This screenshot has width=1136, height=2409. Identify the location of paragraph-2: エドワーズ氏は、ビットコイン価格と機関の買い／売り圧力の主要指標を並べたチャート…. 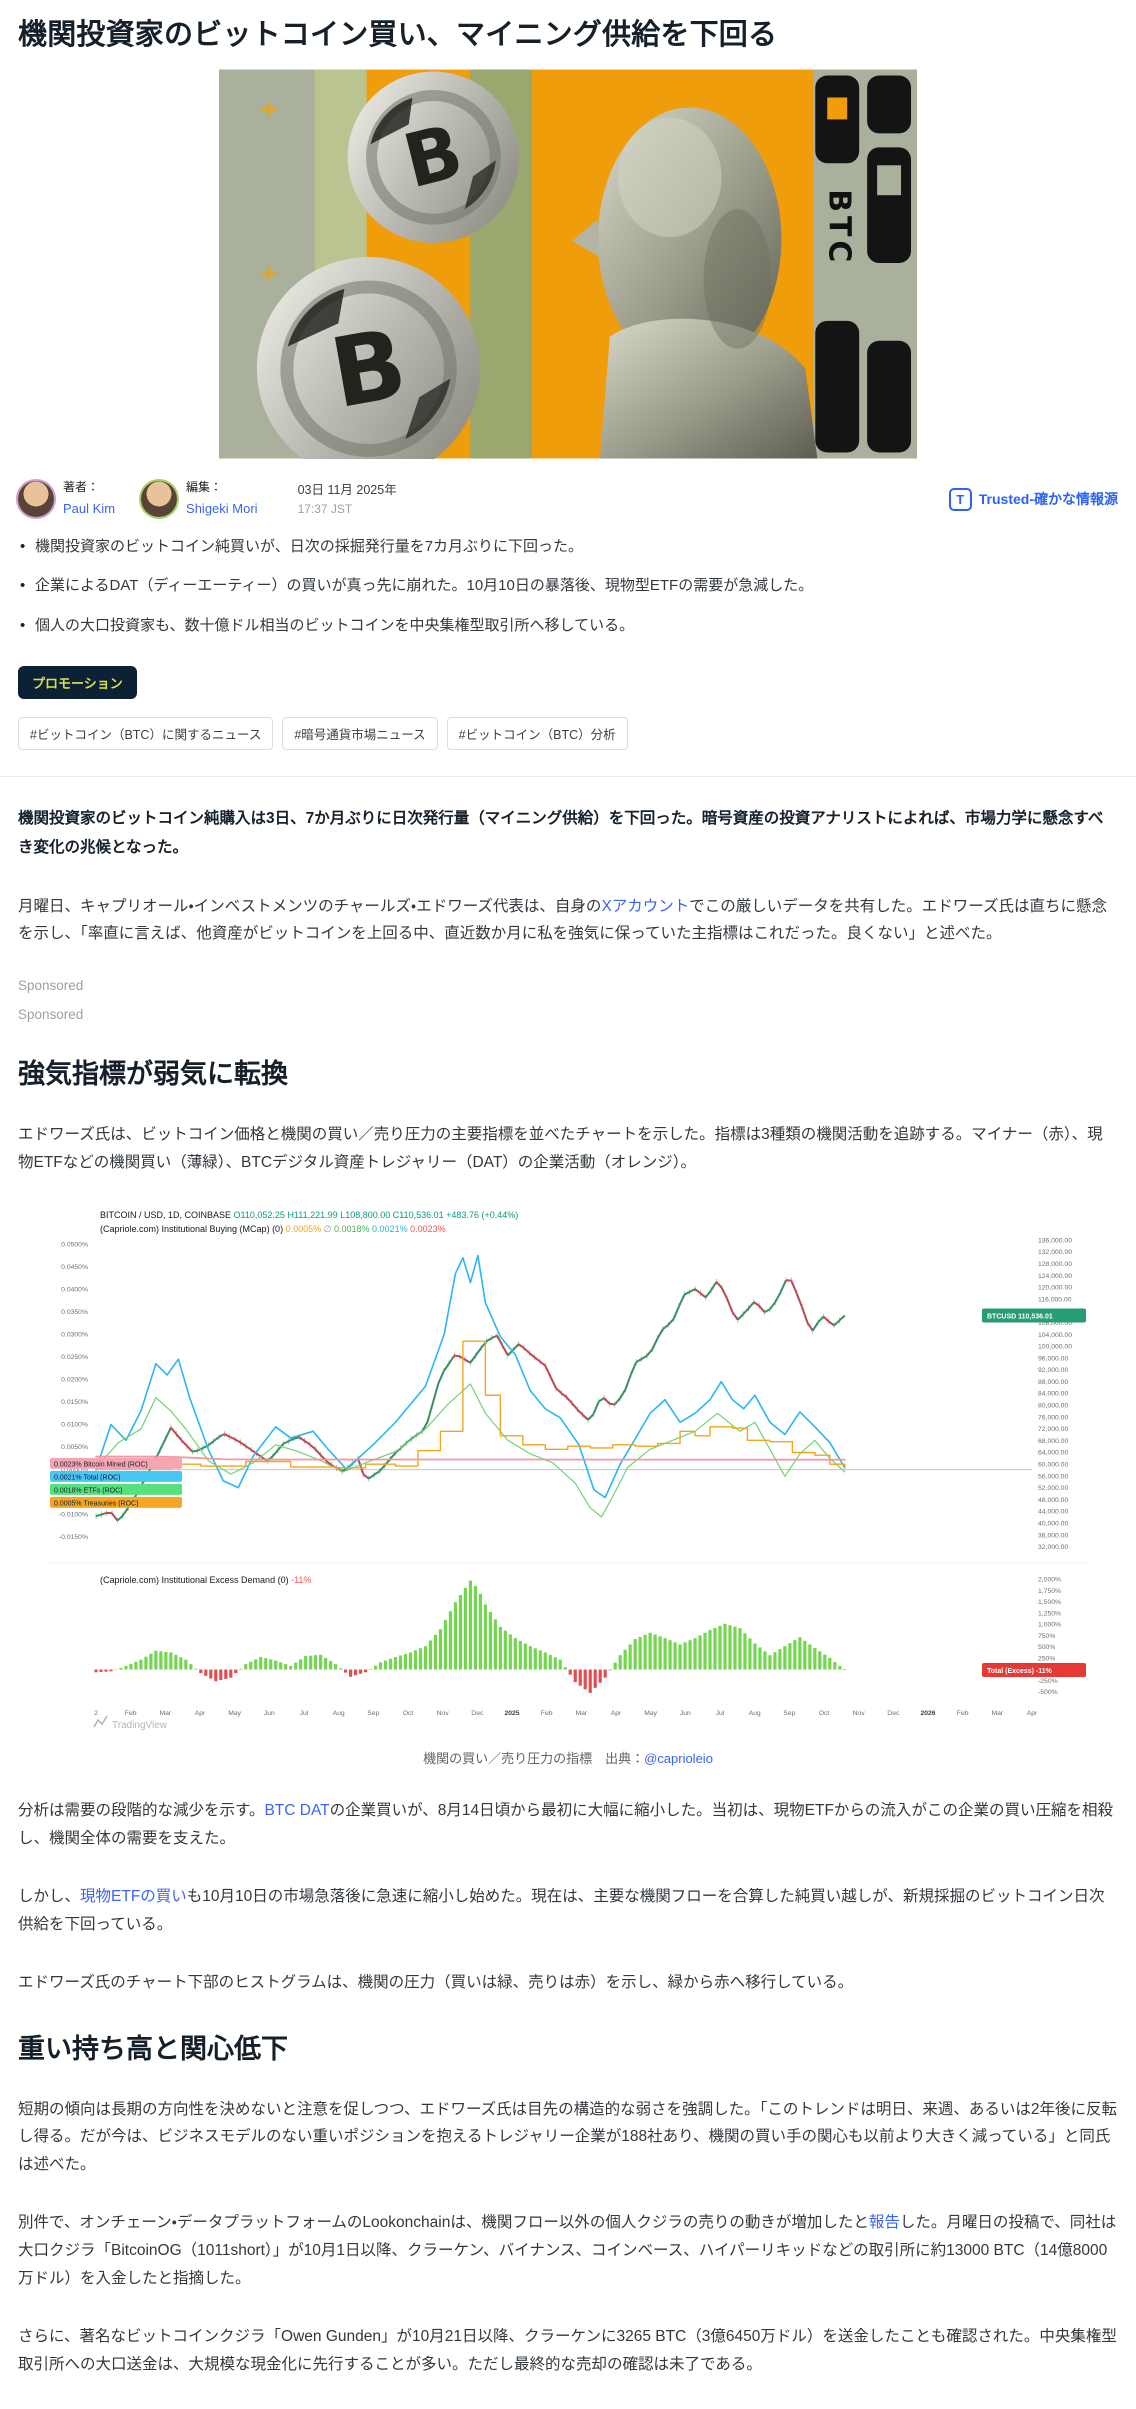
(568, 1149).